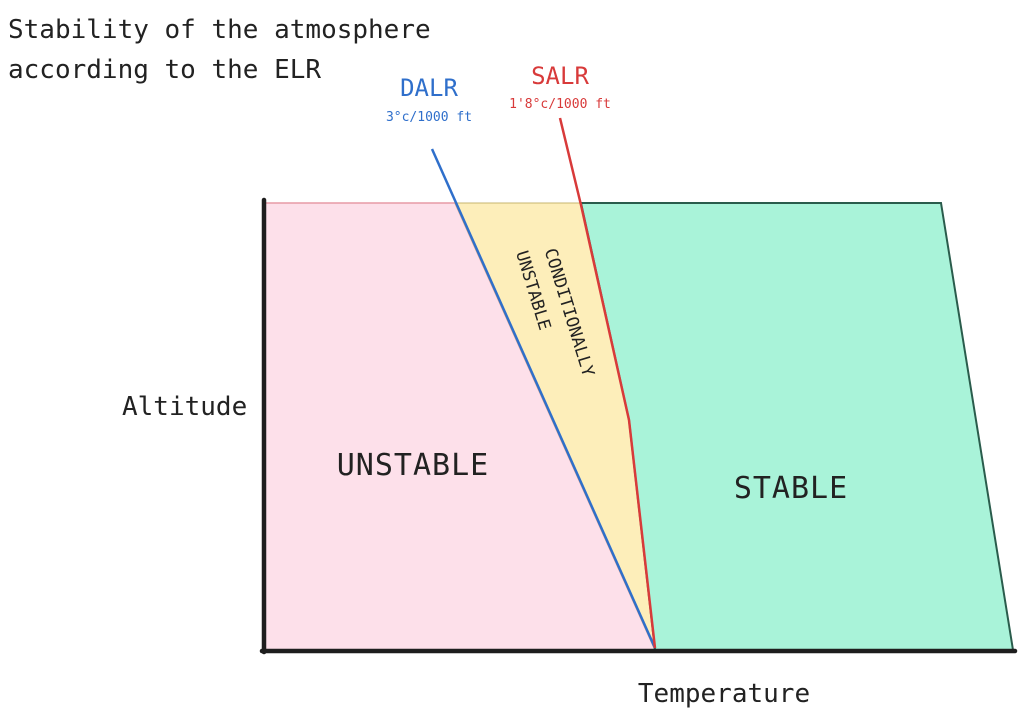 The image size is (1024, 722). Describe the element at coordinates (724, 694) in the screenshot. I see `x-axis-label: Temperature` at that location.